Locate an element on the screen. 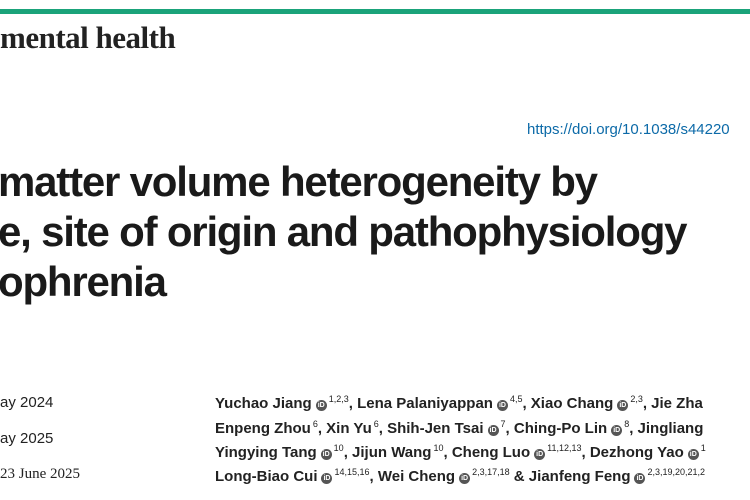  date: ay 2025 is located at coordinates (27, 438).